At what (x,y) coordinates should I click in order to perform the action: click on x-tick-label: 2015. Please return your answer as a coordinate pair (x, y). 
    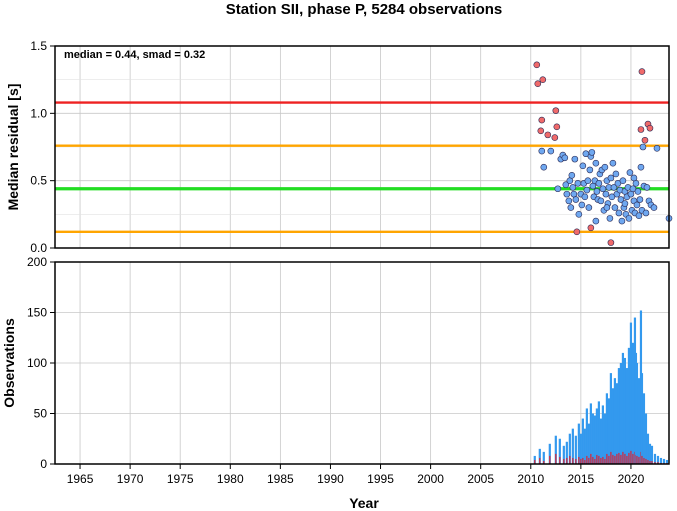
    Looking at the image, I should click on (581, 479).